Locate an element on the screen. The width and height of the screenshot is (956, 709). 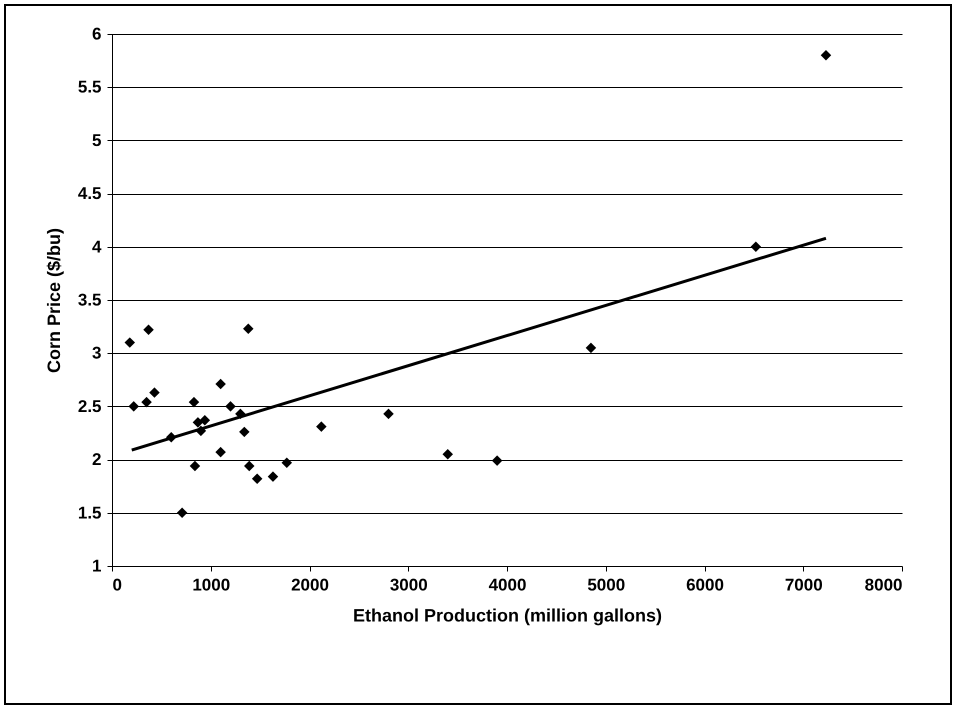
x-tick-label: 4000 is located at coordinates (507, 585).